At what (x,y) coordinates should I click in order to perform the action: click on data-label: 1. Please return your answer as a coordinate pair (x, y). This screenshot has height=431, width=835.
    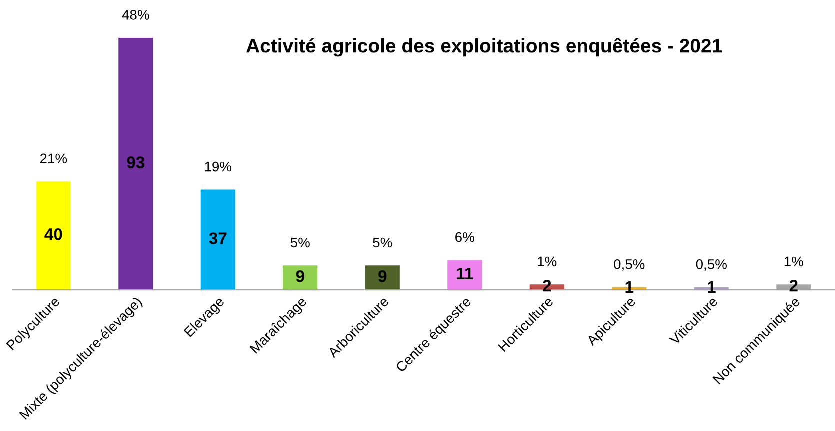
    Looking at the image, I should click on (712, 288).